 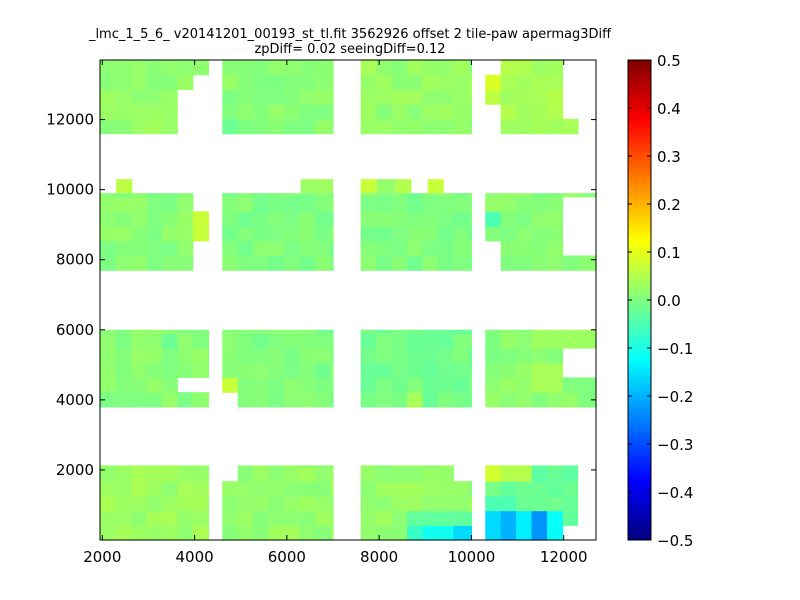 What do you see at coordinates (70, 190) in the screenshot?
I see `y-tick-label: 10000` at bounding box center [70, 190].